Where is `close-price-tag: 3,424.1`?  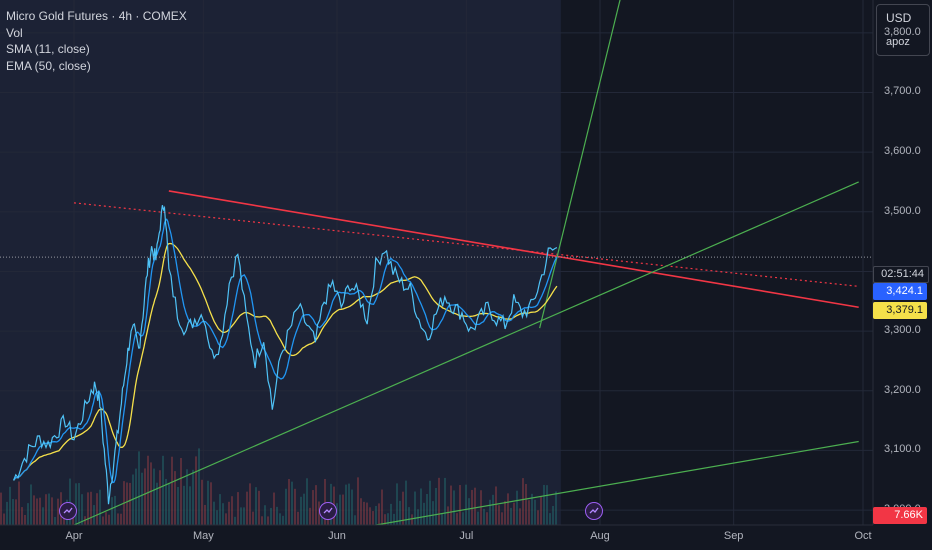
close-price-tag: 3,424.1 is located at coordinates (900, 291).